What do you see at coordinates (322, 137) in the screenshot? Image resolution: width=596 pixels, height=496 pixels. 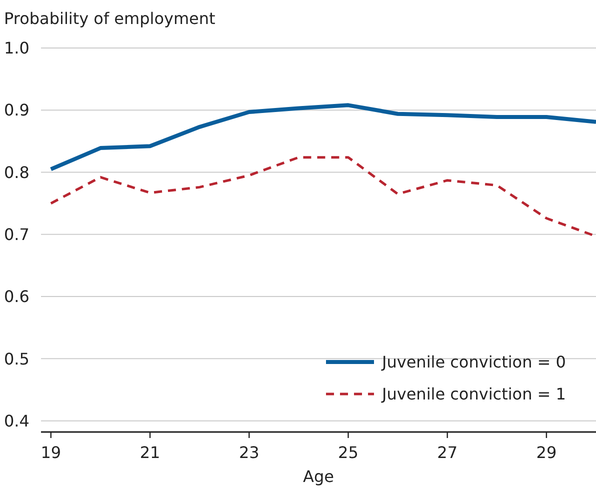 I see `line-series` at bounding box center [322, 137].